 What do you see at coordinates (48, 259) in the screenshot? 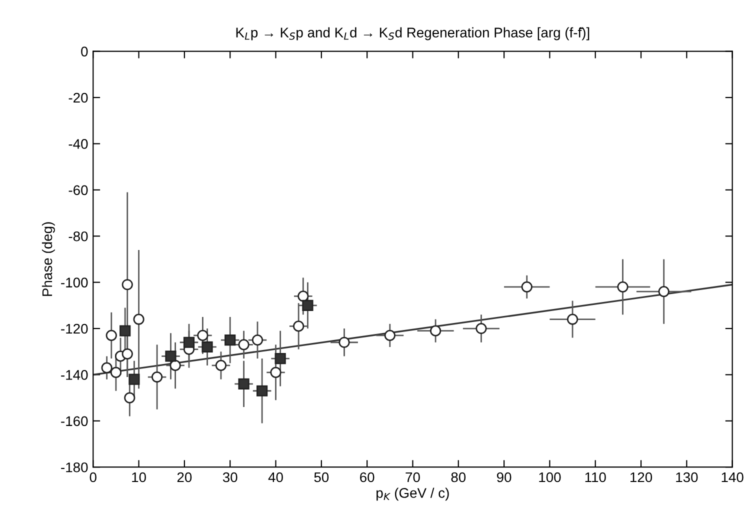
I see `y-axis-title: Phase (deg)` at bounding box center [48, 259].